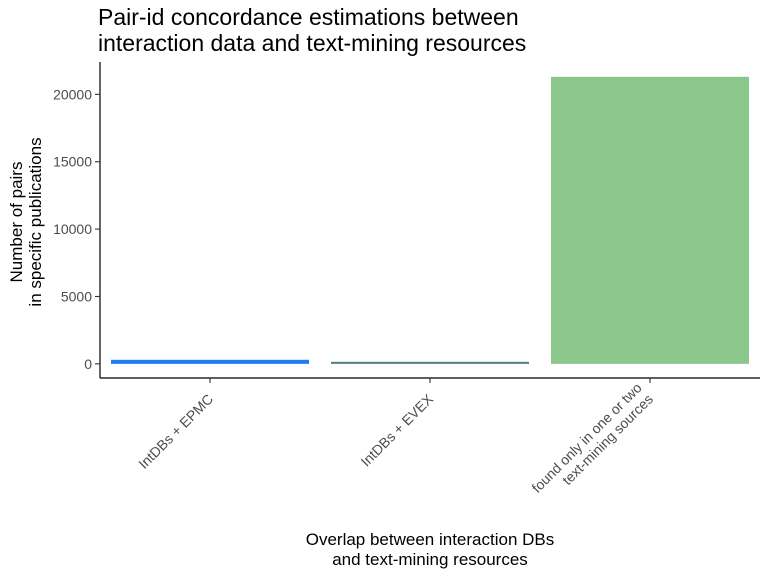 The image size is (768, 576). I want to click on y-axis-title-line: Number of pairs, so click(16, 222).